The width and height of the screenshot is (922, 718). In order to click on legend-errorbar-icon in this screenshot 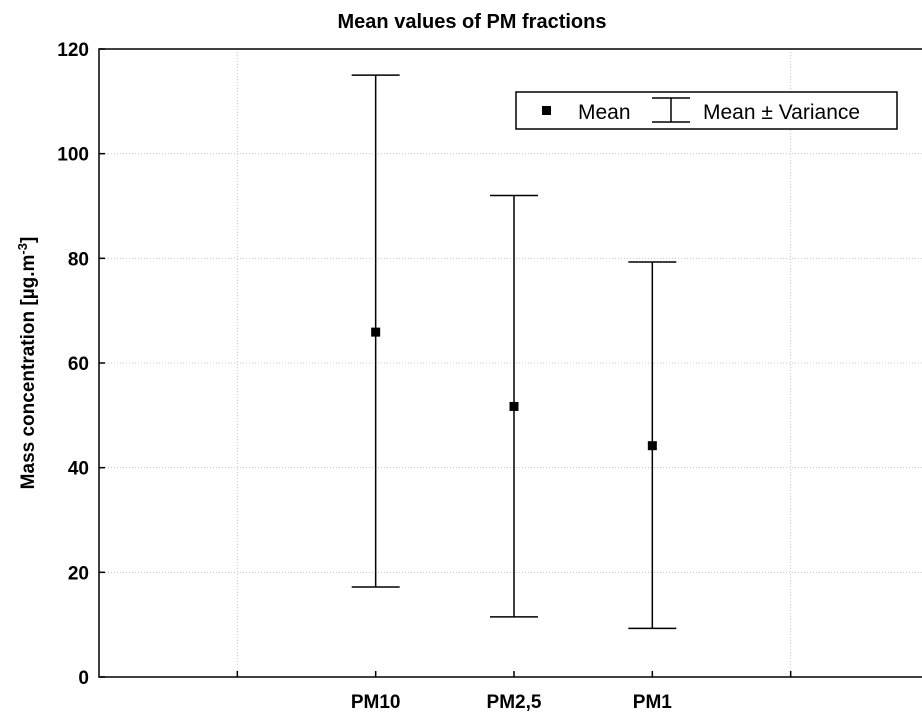, I will do `click(671, 110)`.